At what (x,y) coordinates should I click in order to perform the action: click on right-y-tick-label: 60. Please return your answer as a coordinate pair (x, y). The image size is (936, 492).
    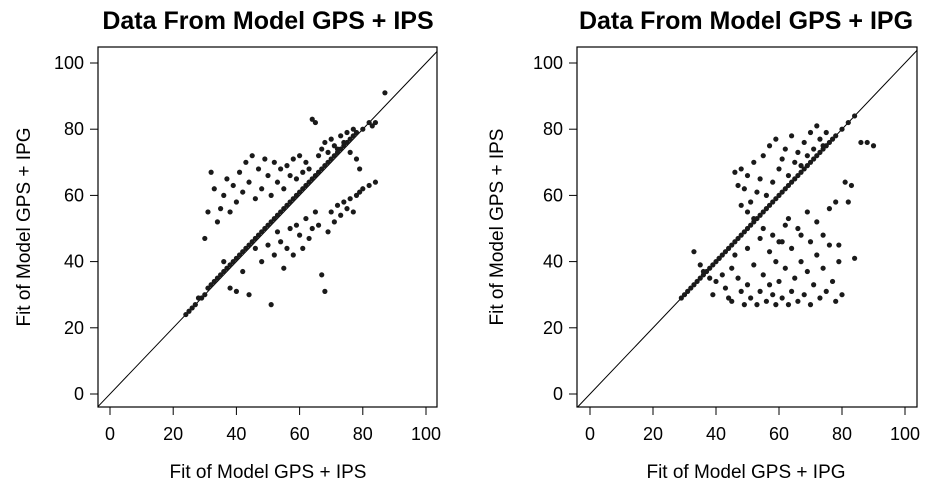
    Looking at the image, I should click on (553, 195).